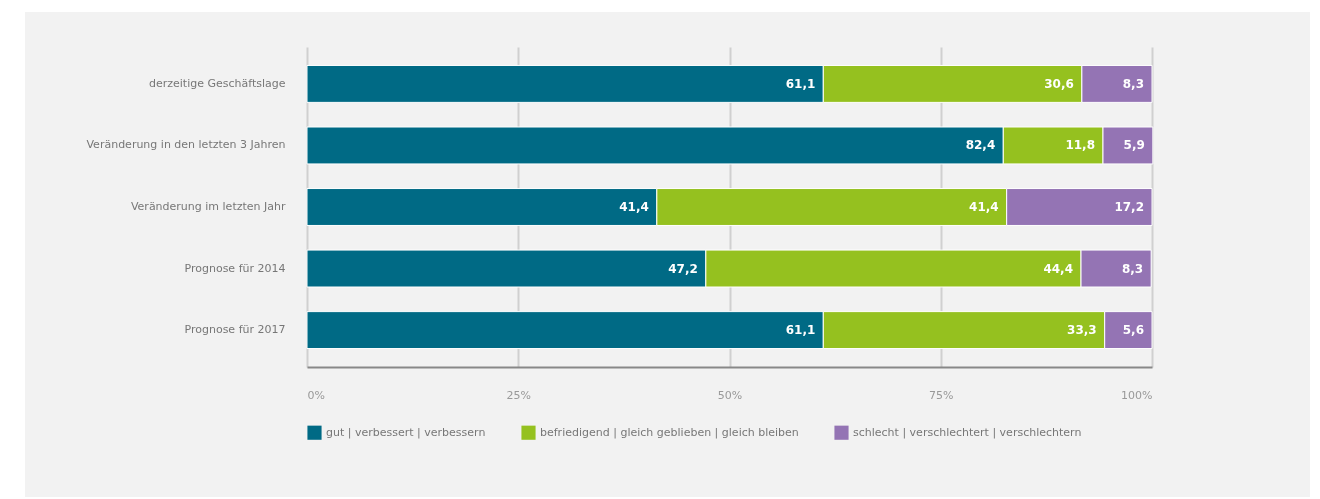  Describe the element at coordinates (1082, 330) in the screenshot. I see `data-label: 33,3` at that location.